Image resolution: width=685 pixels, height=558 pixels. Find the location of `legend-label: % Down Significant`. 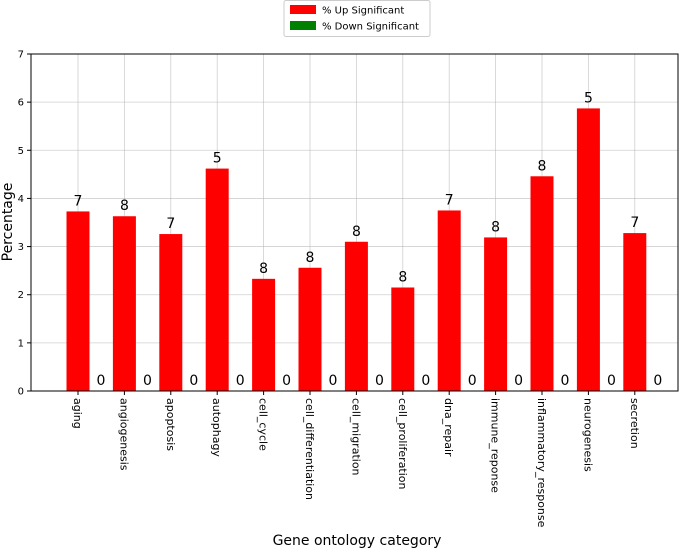

legend-label: % Down Significant is located at coordinates (370, 27).